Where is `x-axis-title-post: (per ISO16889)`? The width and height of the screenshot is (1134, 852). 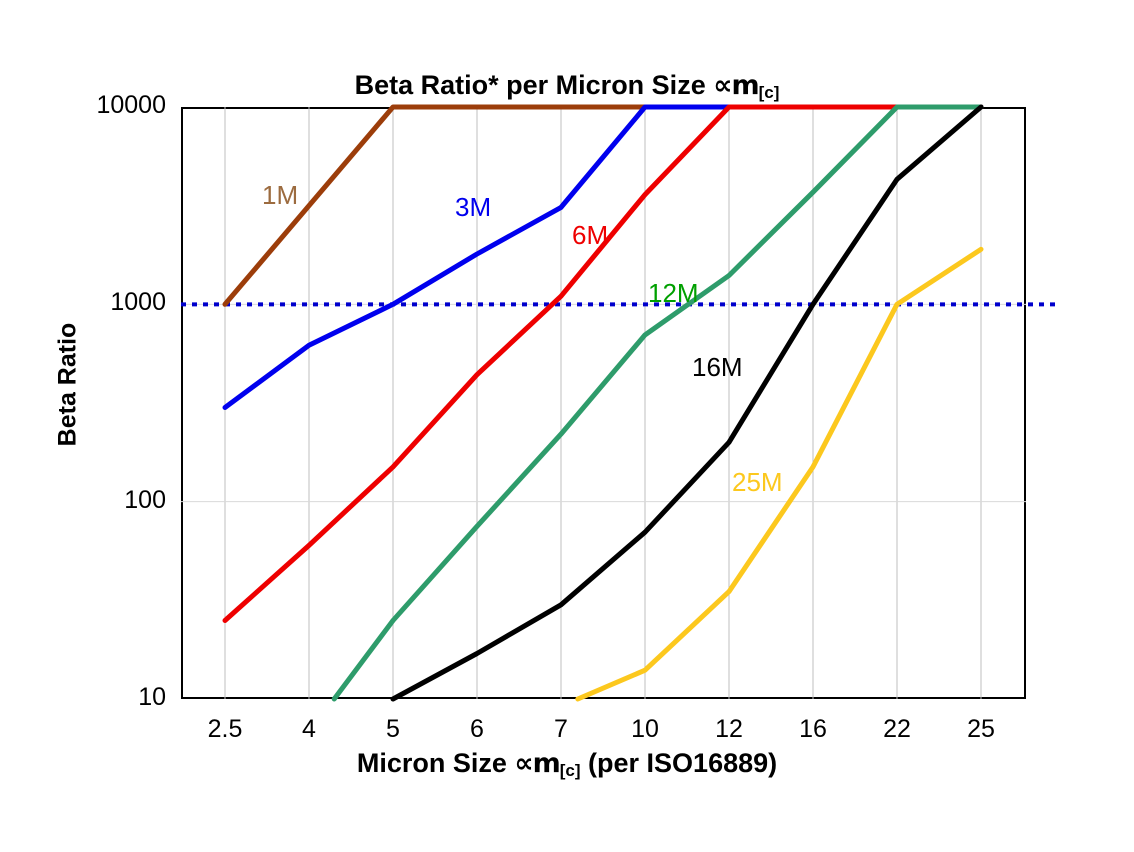
x-axis-title-post: (per ISO16889) is located at coordinates (679, 763).